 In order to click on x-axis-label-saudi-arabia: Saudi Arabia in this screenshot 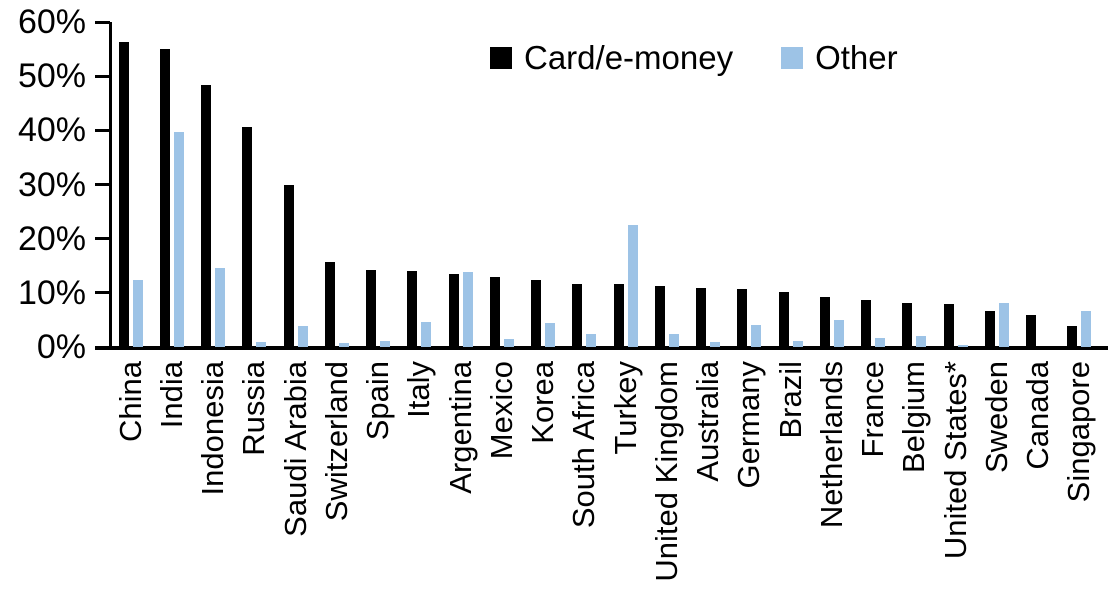, I will do `click(295, 449)`.